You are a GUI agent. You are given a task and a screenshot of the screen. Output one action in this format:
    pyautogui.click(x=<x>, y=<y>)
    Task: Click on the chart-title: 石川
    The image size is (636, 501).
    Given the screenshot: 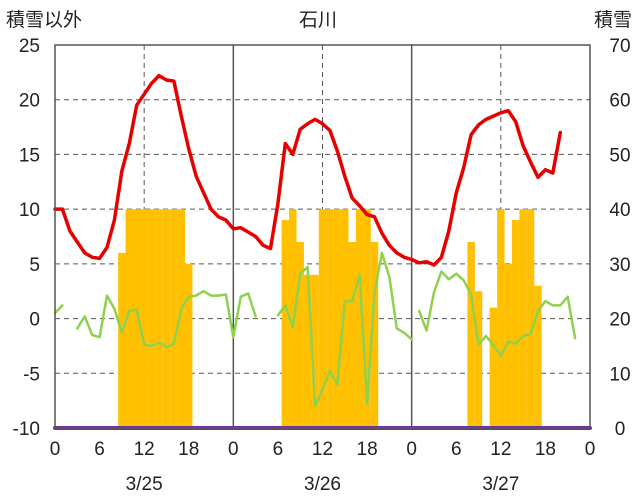 What is the action you would take?
    pyautogui.click(x=318, y=20)
    